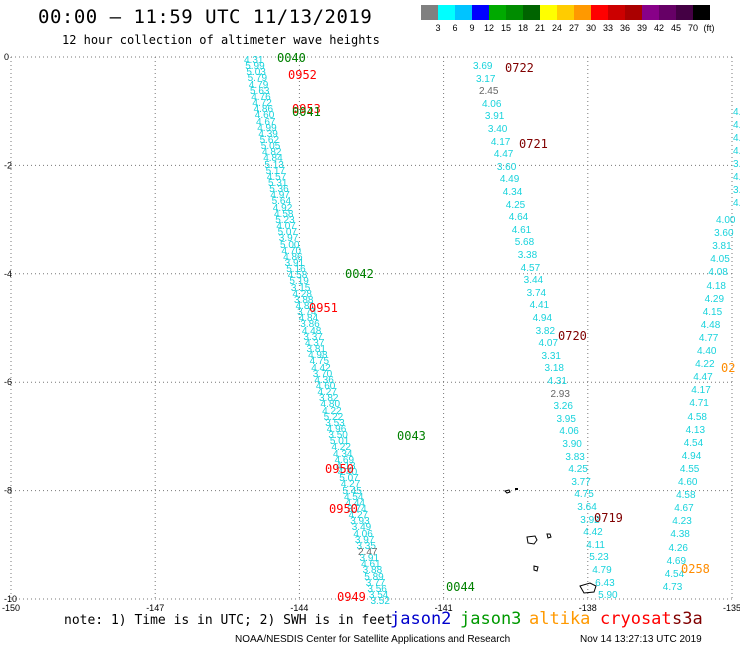 The width and height of the screenshot is (740, 650). Describe the element at coordinates (347, 473) in the screenshot. I see `swh-value: 4.40` at that location.